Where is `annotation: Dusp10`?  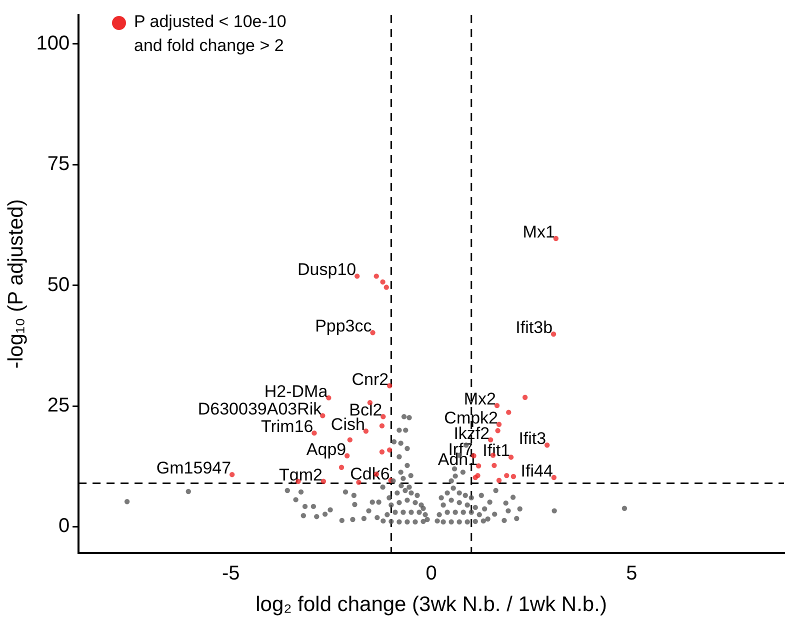 annotation: Dusp10 is located at coordinates (327, 270).